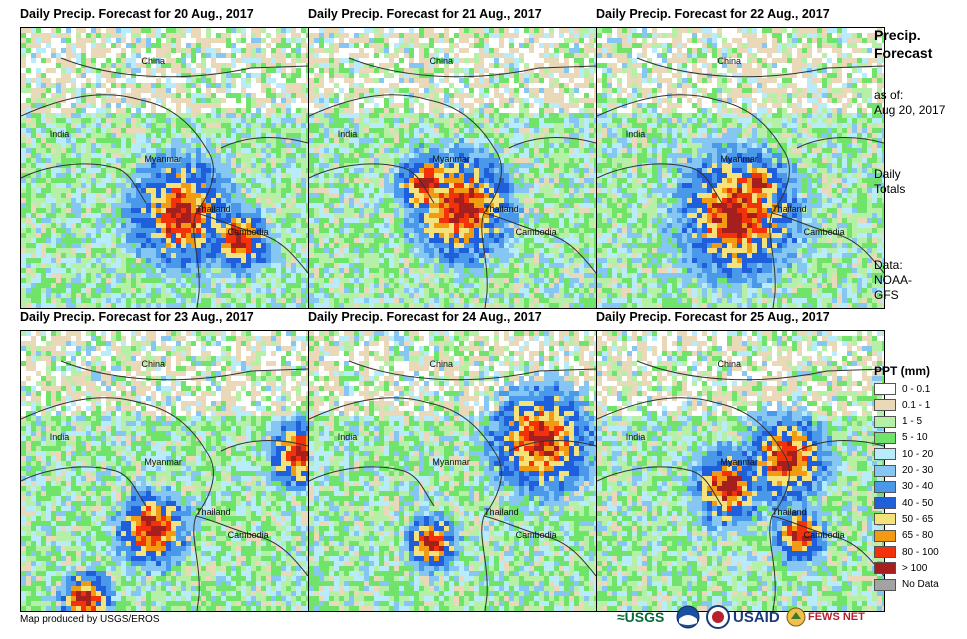 The width and height of the screenshot is (967, 639). I want to click on data-source: Data: NOAA- GFS, so click(893, 280).